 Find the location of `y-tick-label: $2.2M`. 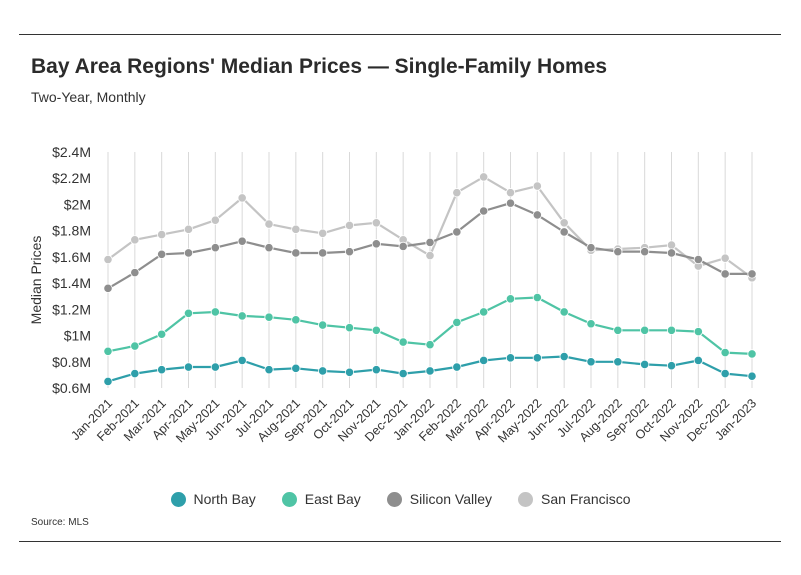

y-tick-label: $2.2M is located at coordinates (71, 178).